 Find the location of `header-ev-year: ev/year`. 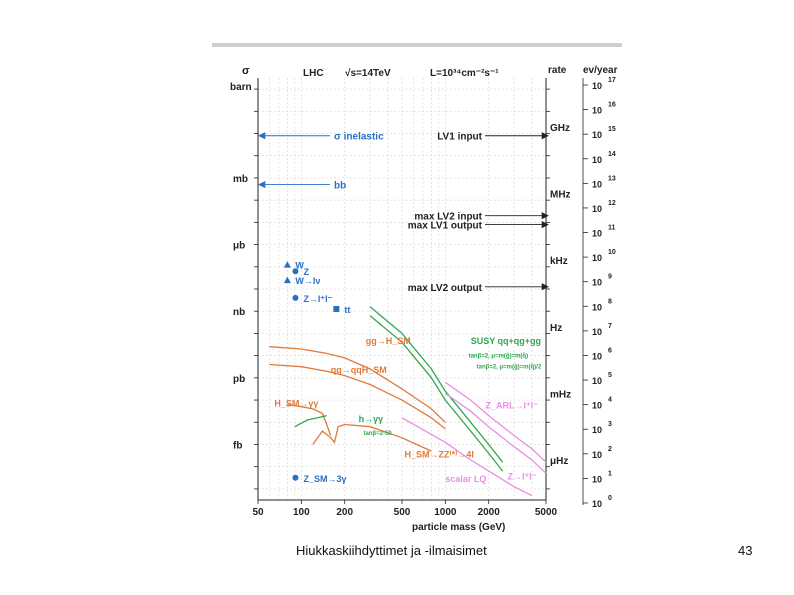

header-ev-year: ev/year is located at coordinates (600, 70).